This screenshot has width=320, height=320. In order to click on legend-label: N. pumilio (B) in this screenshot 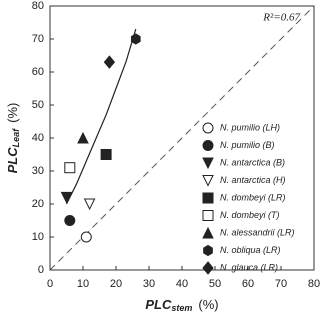, I will do `click(247, 145)`.